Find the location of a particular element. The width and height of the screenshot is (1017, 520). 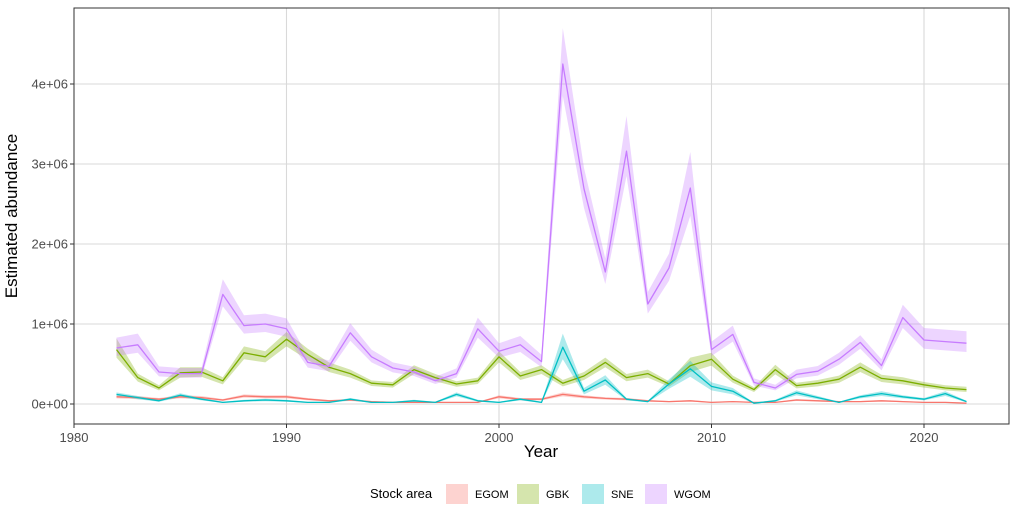

legend-label-egom: EGOM is located at coordinates (492, 495).